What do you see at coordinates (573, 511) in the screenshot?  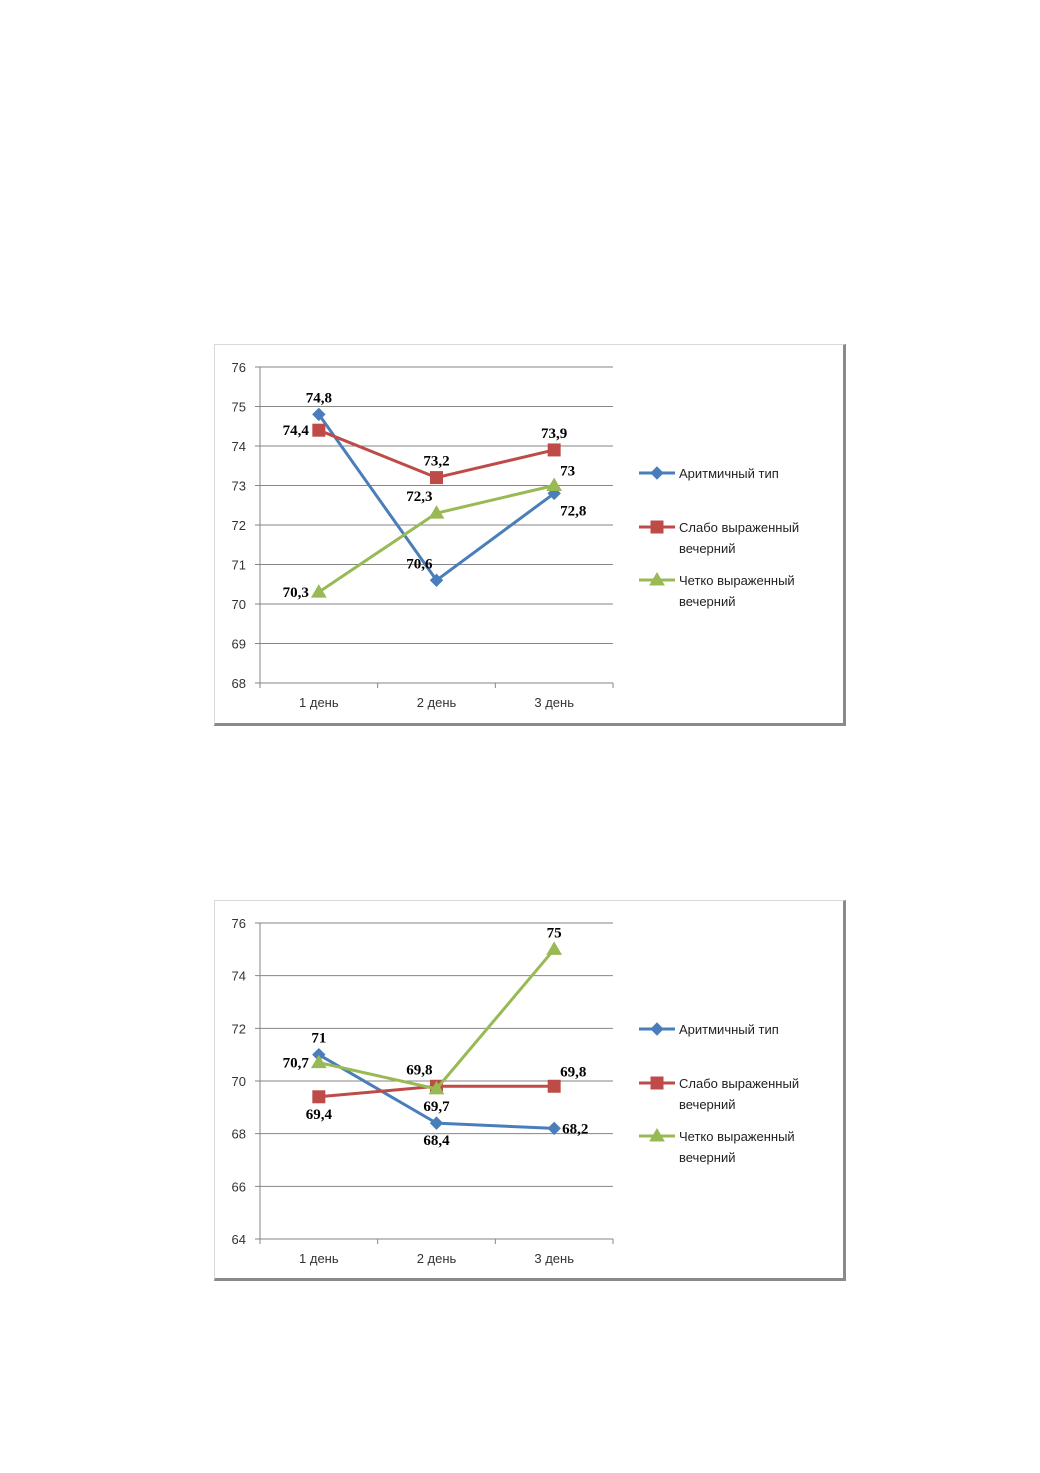 I see `data-label: 72,8` at bounding box center [573, 511].